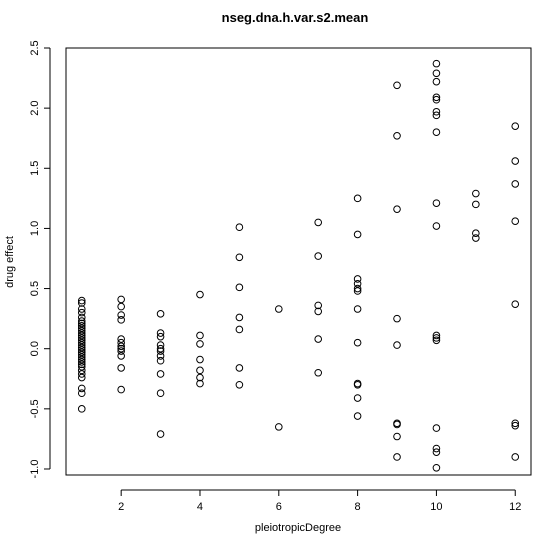  Describe the element at coordinates (515, 507) in the screenshot. I see `x-tick-label: 12` at that location.